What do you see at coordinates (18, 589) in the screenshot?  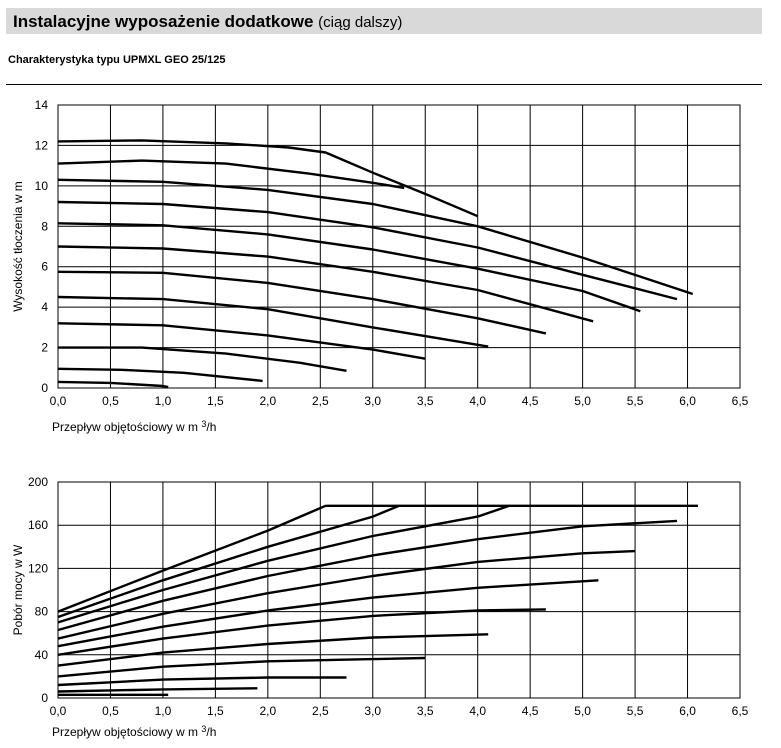 I see `y-axis-label: Pobór mocy w W` at bounding box center [18, 589].